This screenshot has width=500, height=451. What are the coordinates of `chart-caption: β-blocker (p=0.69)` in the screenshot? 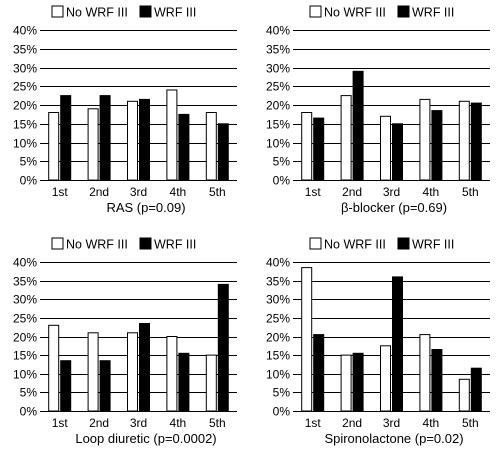 It's located at (394, 207).